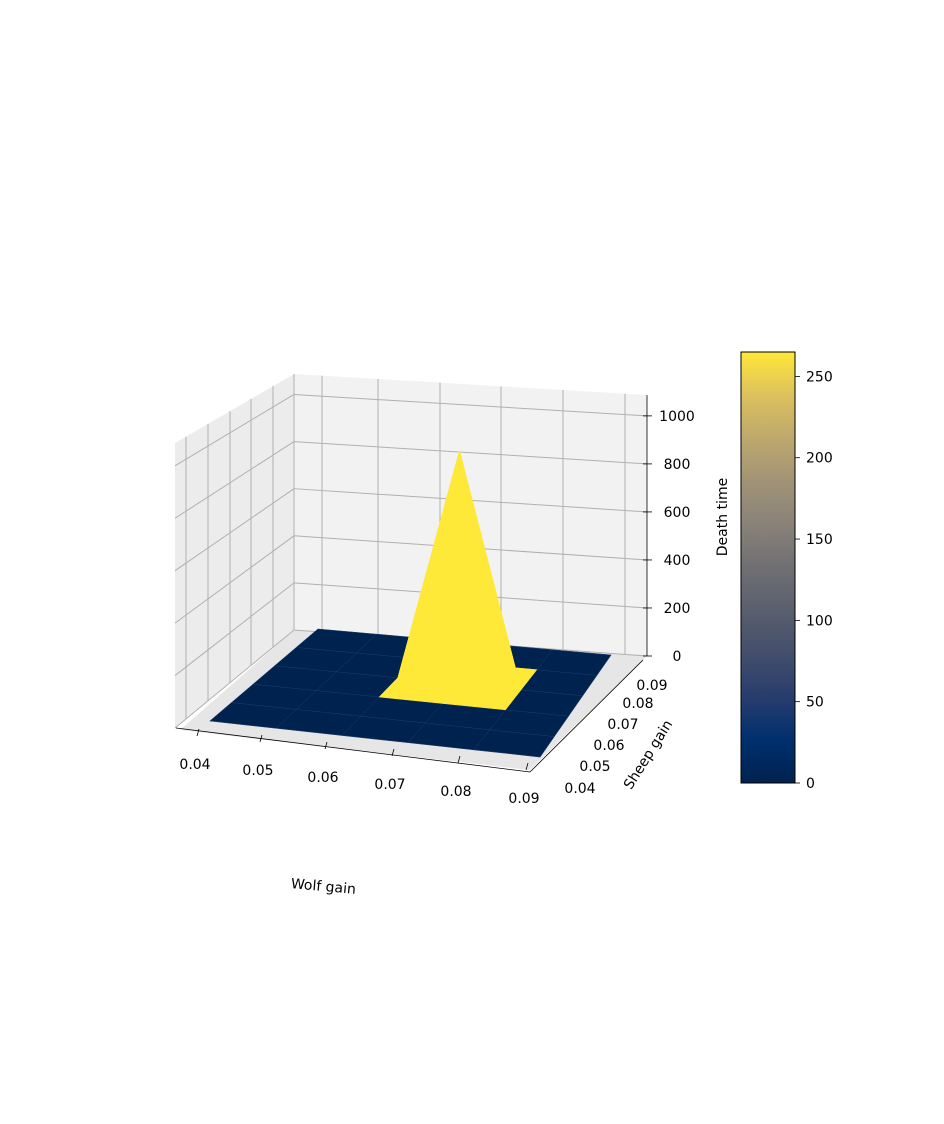 The width and height of the screenshot is (944, 1124). Describe the element at coordinates (637, 704) in the screenshot. I see `y-tick-label: 0.08` at that location.